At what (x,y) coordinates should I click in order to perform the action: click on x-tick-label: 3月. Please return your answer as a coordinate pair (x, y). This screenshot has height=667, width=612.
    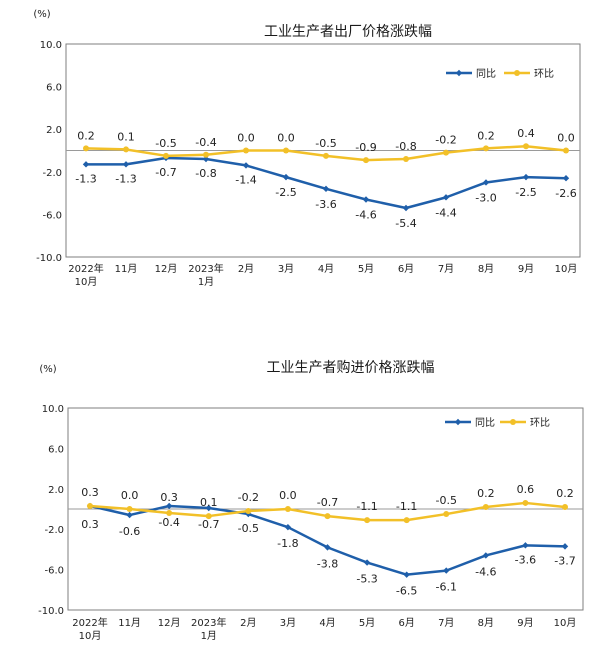
    Looking at the image, I should click on (288, 623).